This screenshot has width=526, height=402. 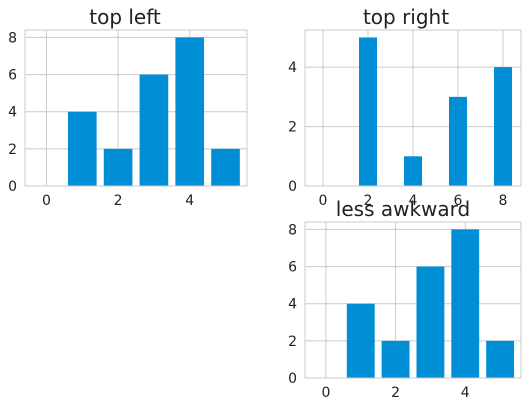 What do you see at coordinates (503, 201) in the screenshot?
I see `x-tick-label: 8` at bounding box center [503, 201].